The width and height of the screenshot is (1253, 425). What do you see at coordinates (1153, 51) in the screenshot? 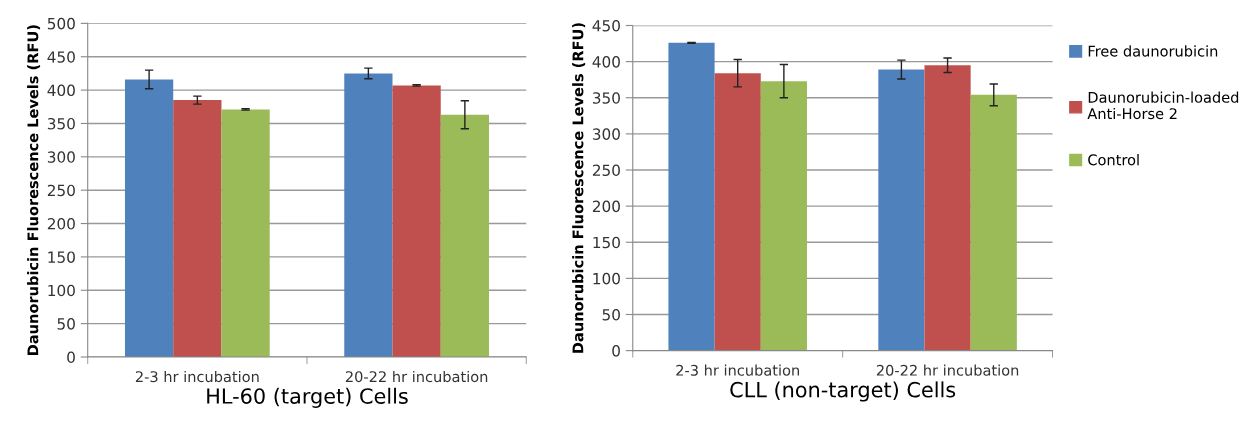
I see `legend-label: Free daunorubicin` at bounding box center [1153, 51].